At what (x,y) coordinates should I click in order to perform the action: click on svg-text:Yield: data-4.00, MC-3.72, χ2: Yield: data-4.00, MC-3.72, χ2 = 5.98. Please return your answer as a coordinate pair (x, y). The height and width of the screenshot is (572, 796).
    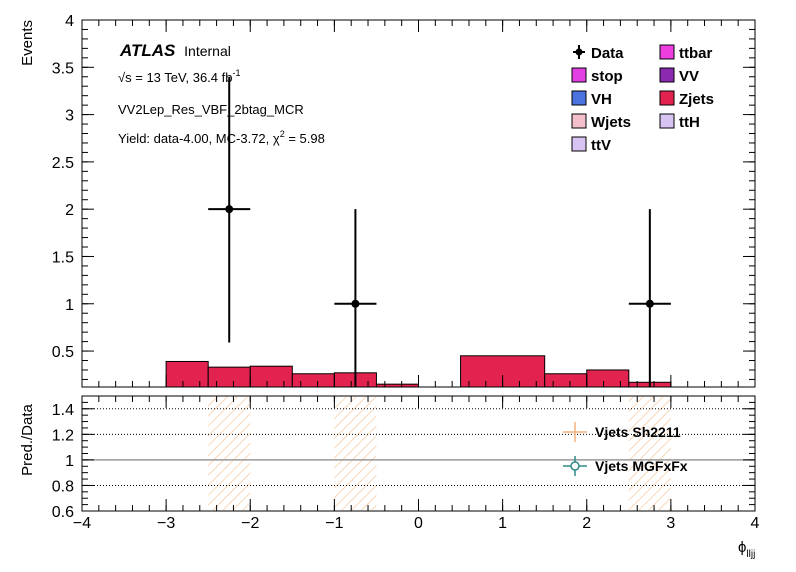
    Looking at the image, I should click on (221, 137).